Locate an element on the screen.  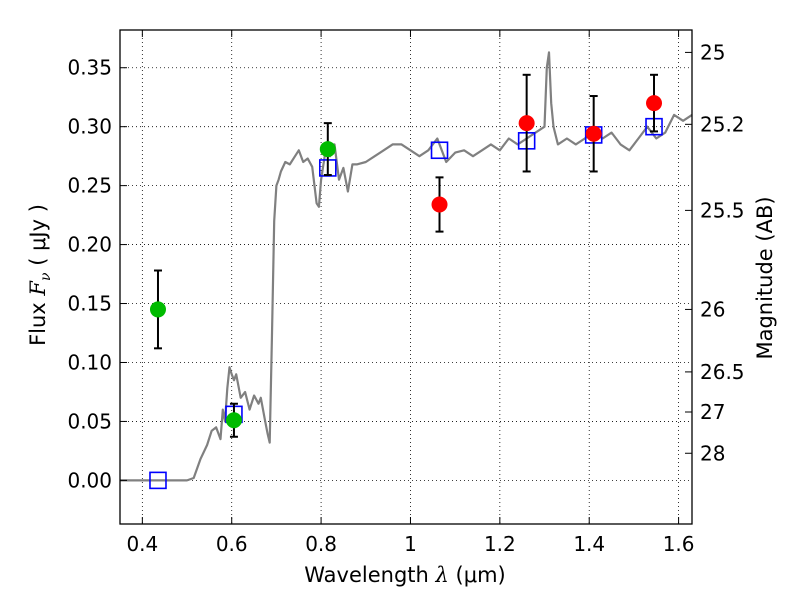
y-tick-label: 0.15 is located at coordinates (89, 304).